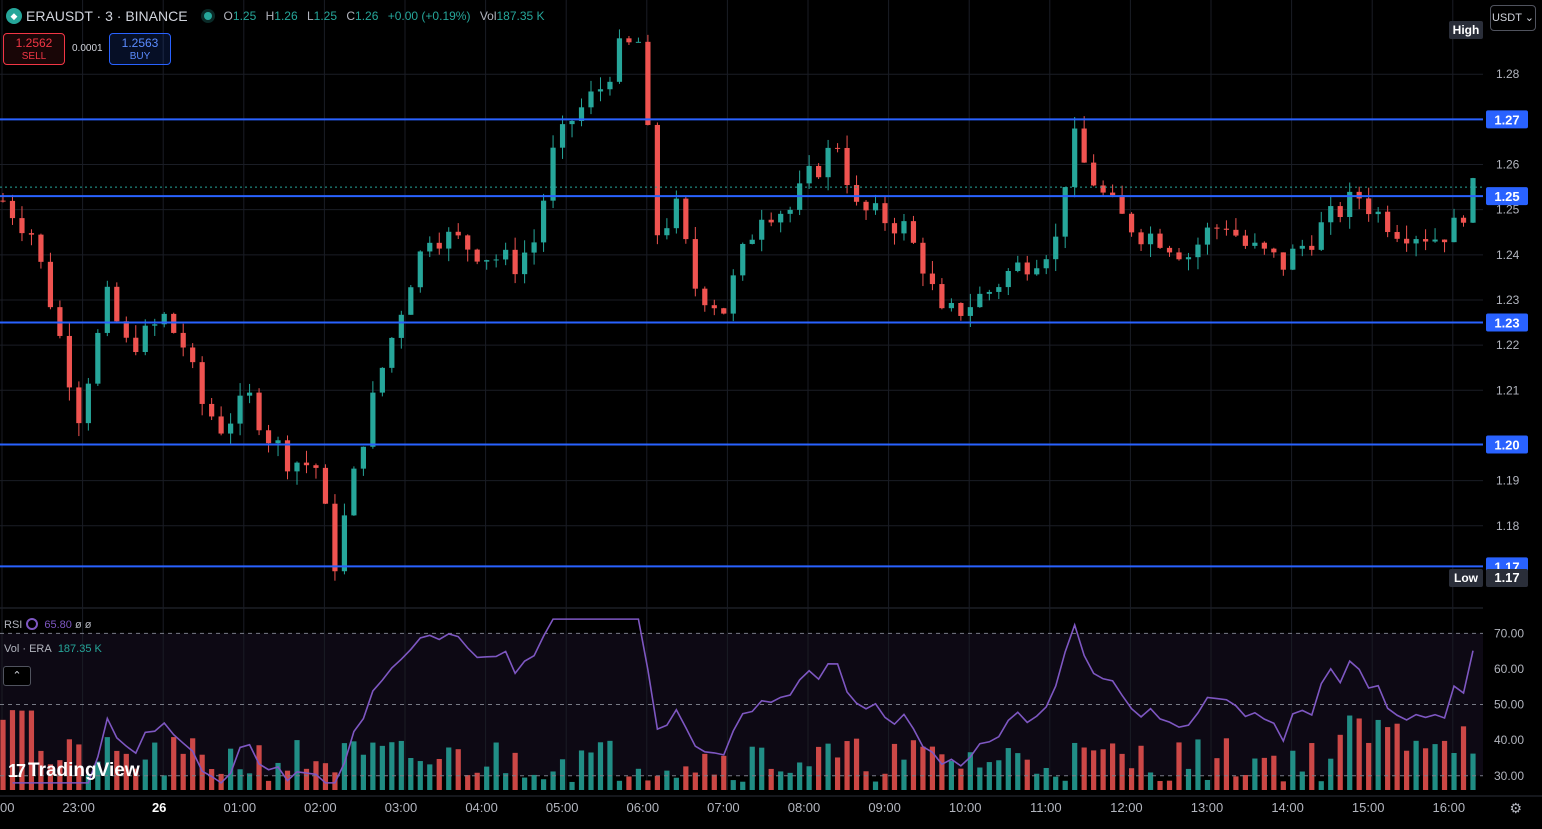  I want to click on time-tick-label: 13:00, so click(1207, 807).